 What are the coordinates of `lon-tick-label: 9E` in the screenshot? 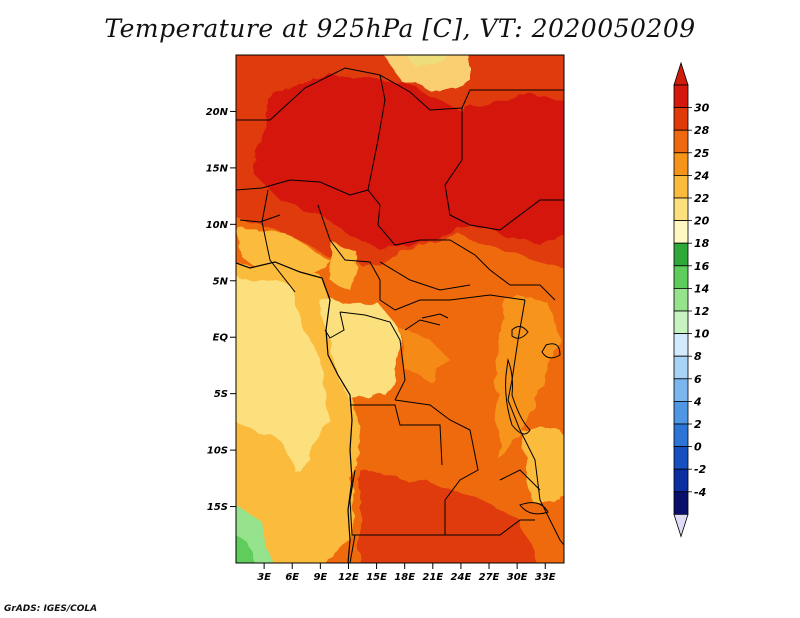 It's located at (320, 577).